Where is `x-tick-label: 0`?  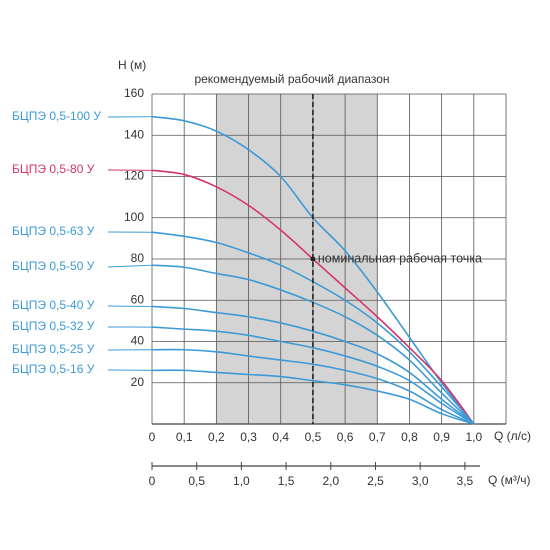 x-tick-label: 0 is located at coordinates (152, 437).